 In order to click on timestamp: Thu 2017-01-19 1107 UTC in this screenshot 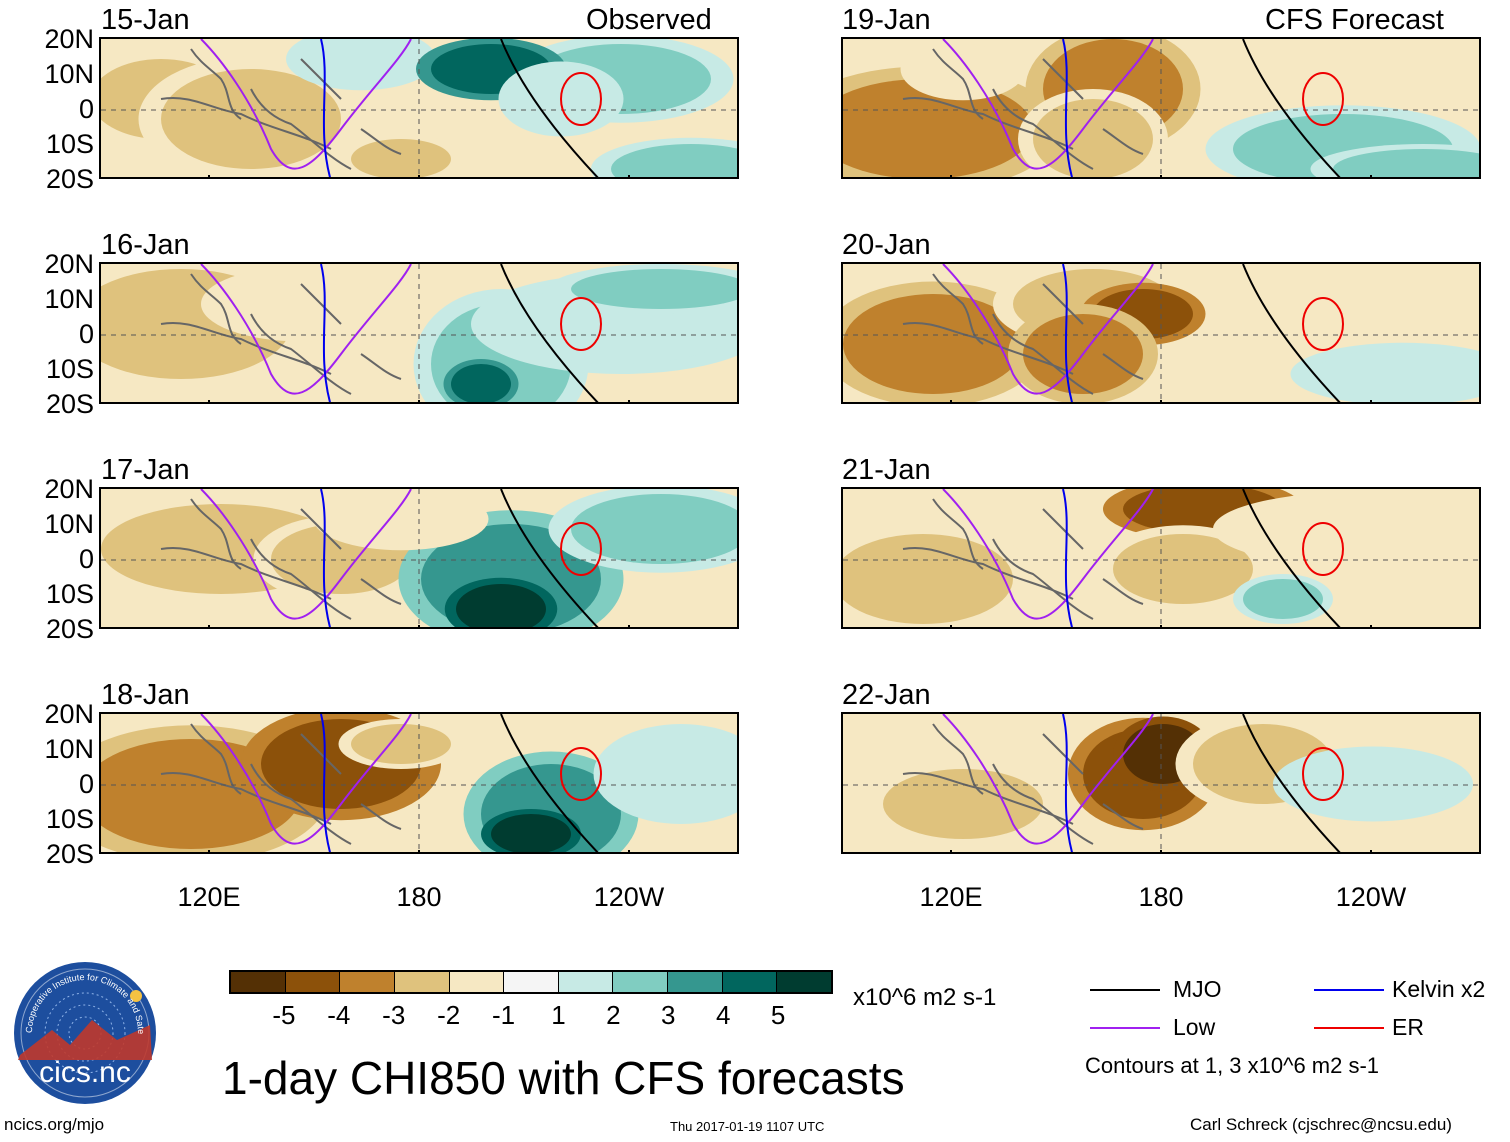, I will do `click(747, 1126)`.